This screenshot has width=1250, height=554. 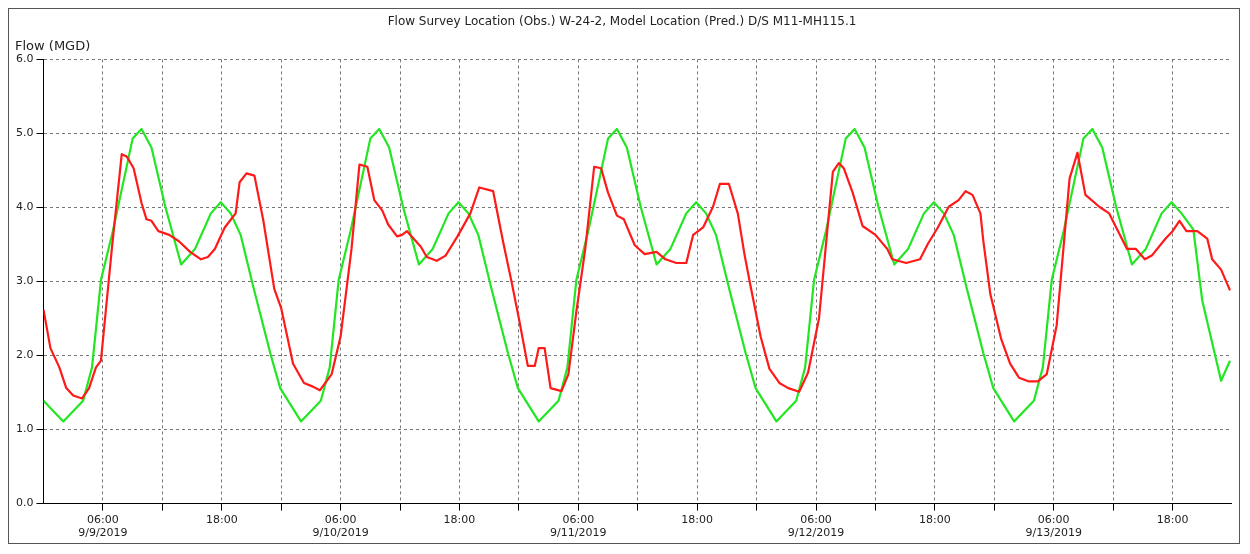 What do you see at coordinates (24, 133) in the screenshot?
I see `y-tick-label: 5.0` at bounding box center [24, 133].